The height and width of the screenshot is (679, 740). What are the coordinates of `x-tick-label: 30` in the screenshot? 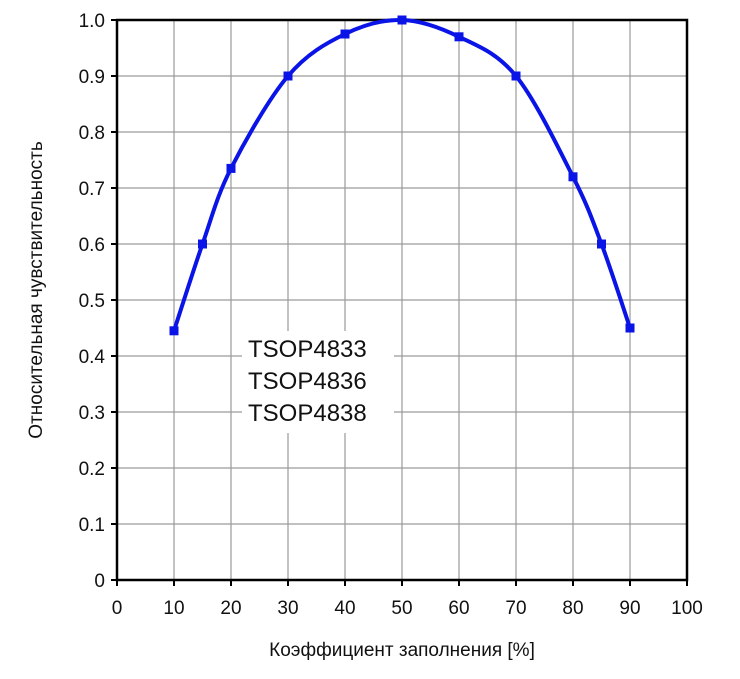 It's located at (287, 608).